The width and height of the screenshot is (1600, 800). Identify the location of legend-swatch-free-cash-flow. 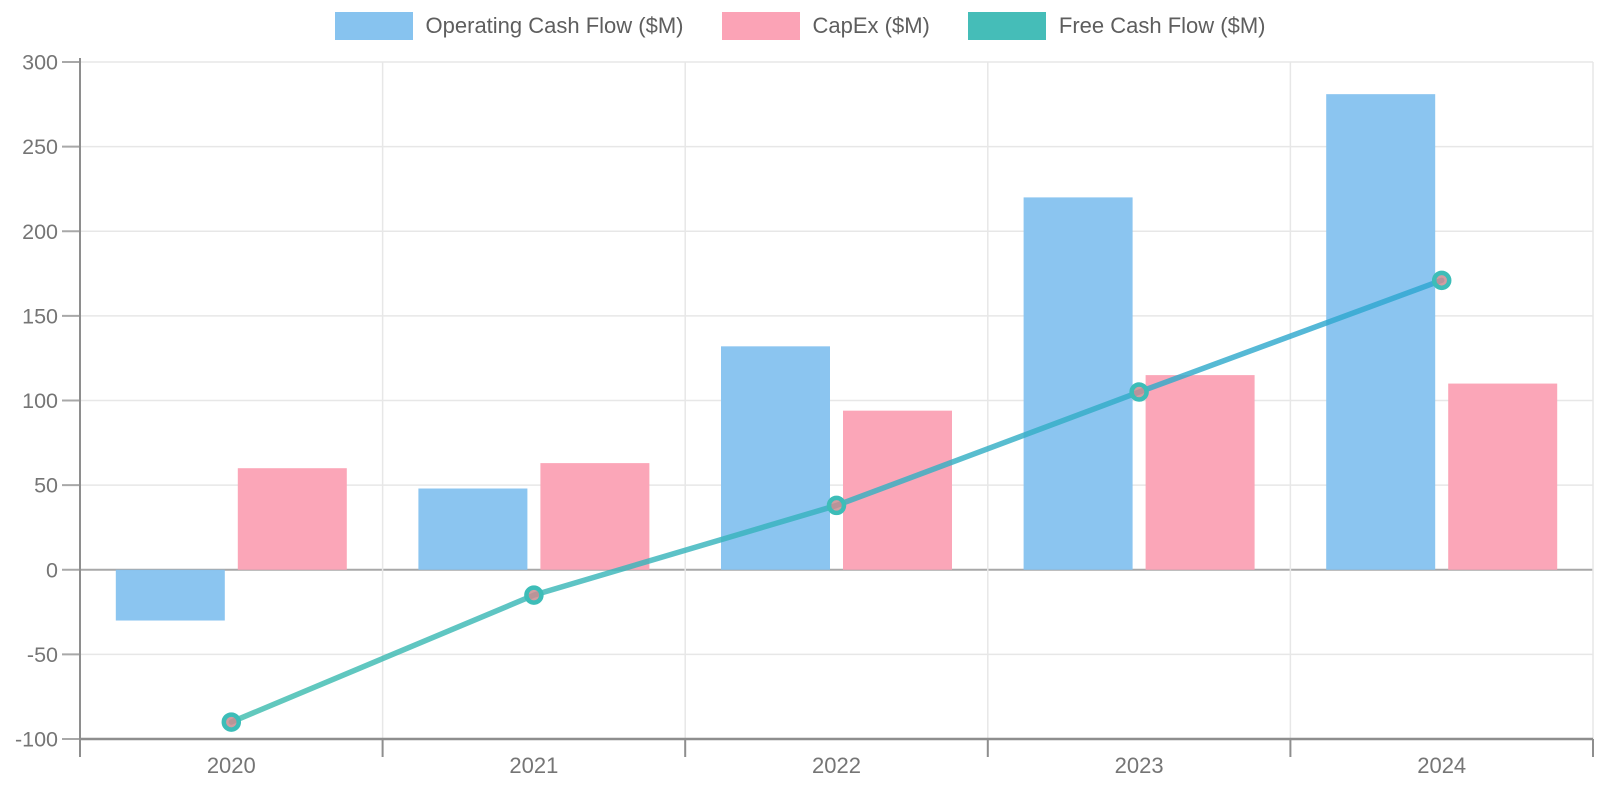
(1006, 26).